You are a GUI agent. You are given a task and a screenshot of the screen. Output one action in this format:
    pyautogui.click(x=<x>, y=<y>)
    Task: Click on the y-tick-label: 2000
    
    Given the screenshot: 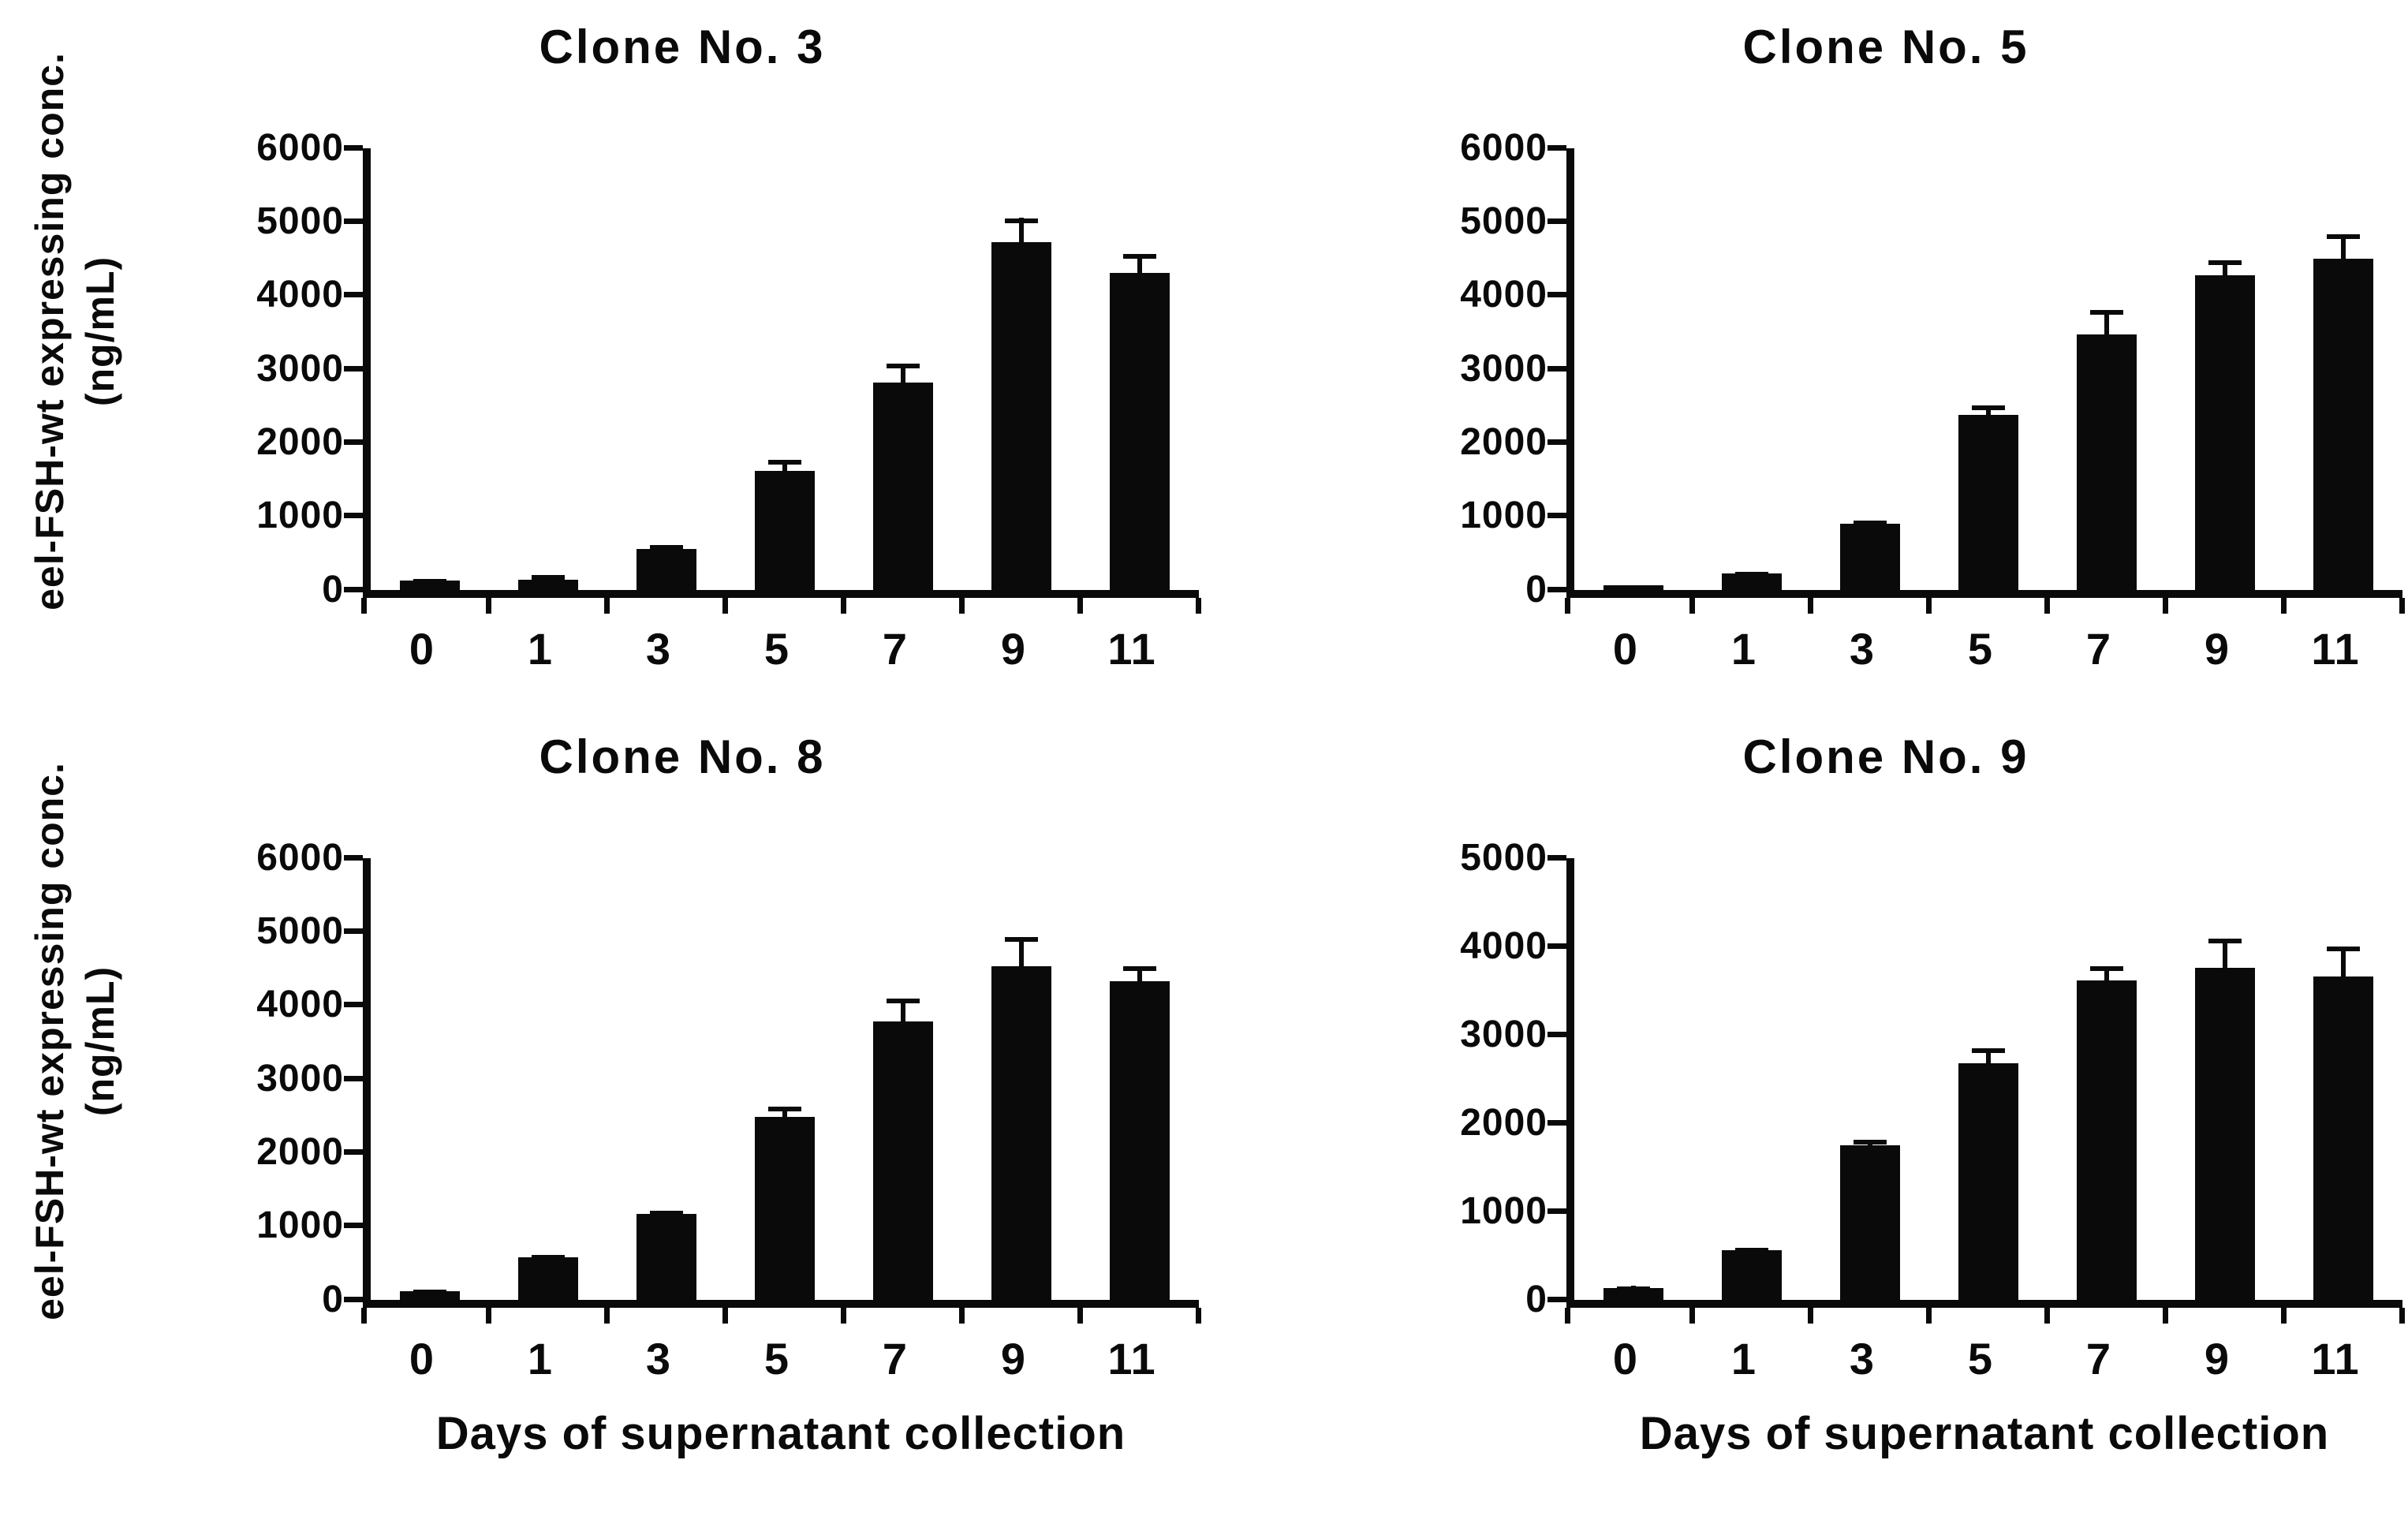 What is the action you would take?
    pyautogui.click(x=1503, y=1123)
    